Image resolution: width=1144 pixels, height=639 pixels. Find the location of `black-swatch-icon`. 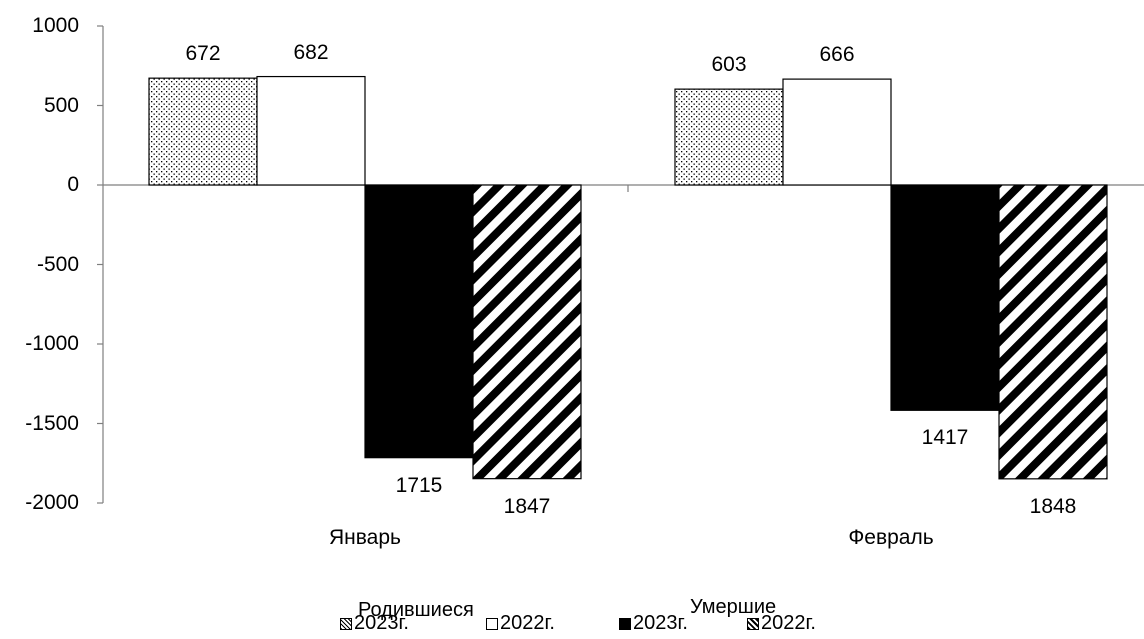

black-swatch-icon is located at coordinates (625, 624).